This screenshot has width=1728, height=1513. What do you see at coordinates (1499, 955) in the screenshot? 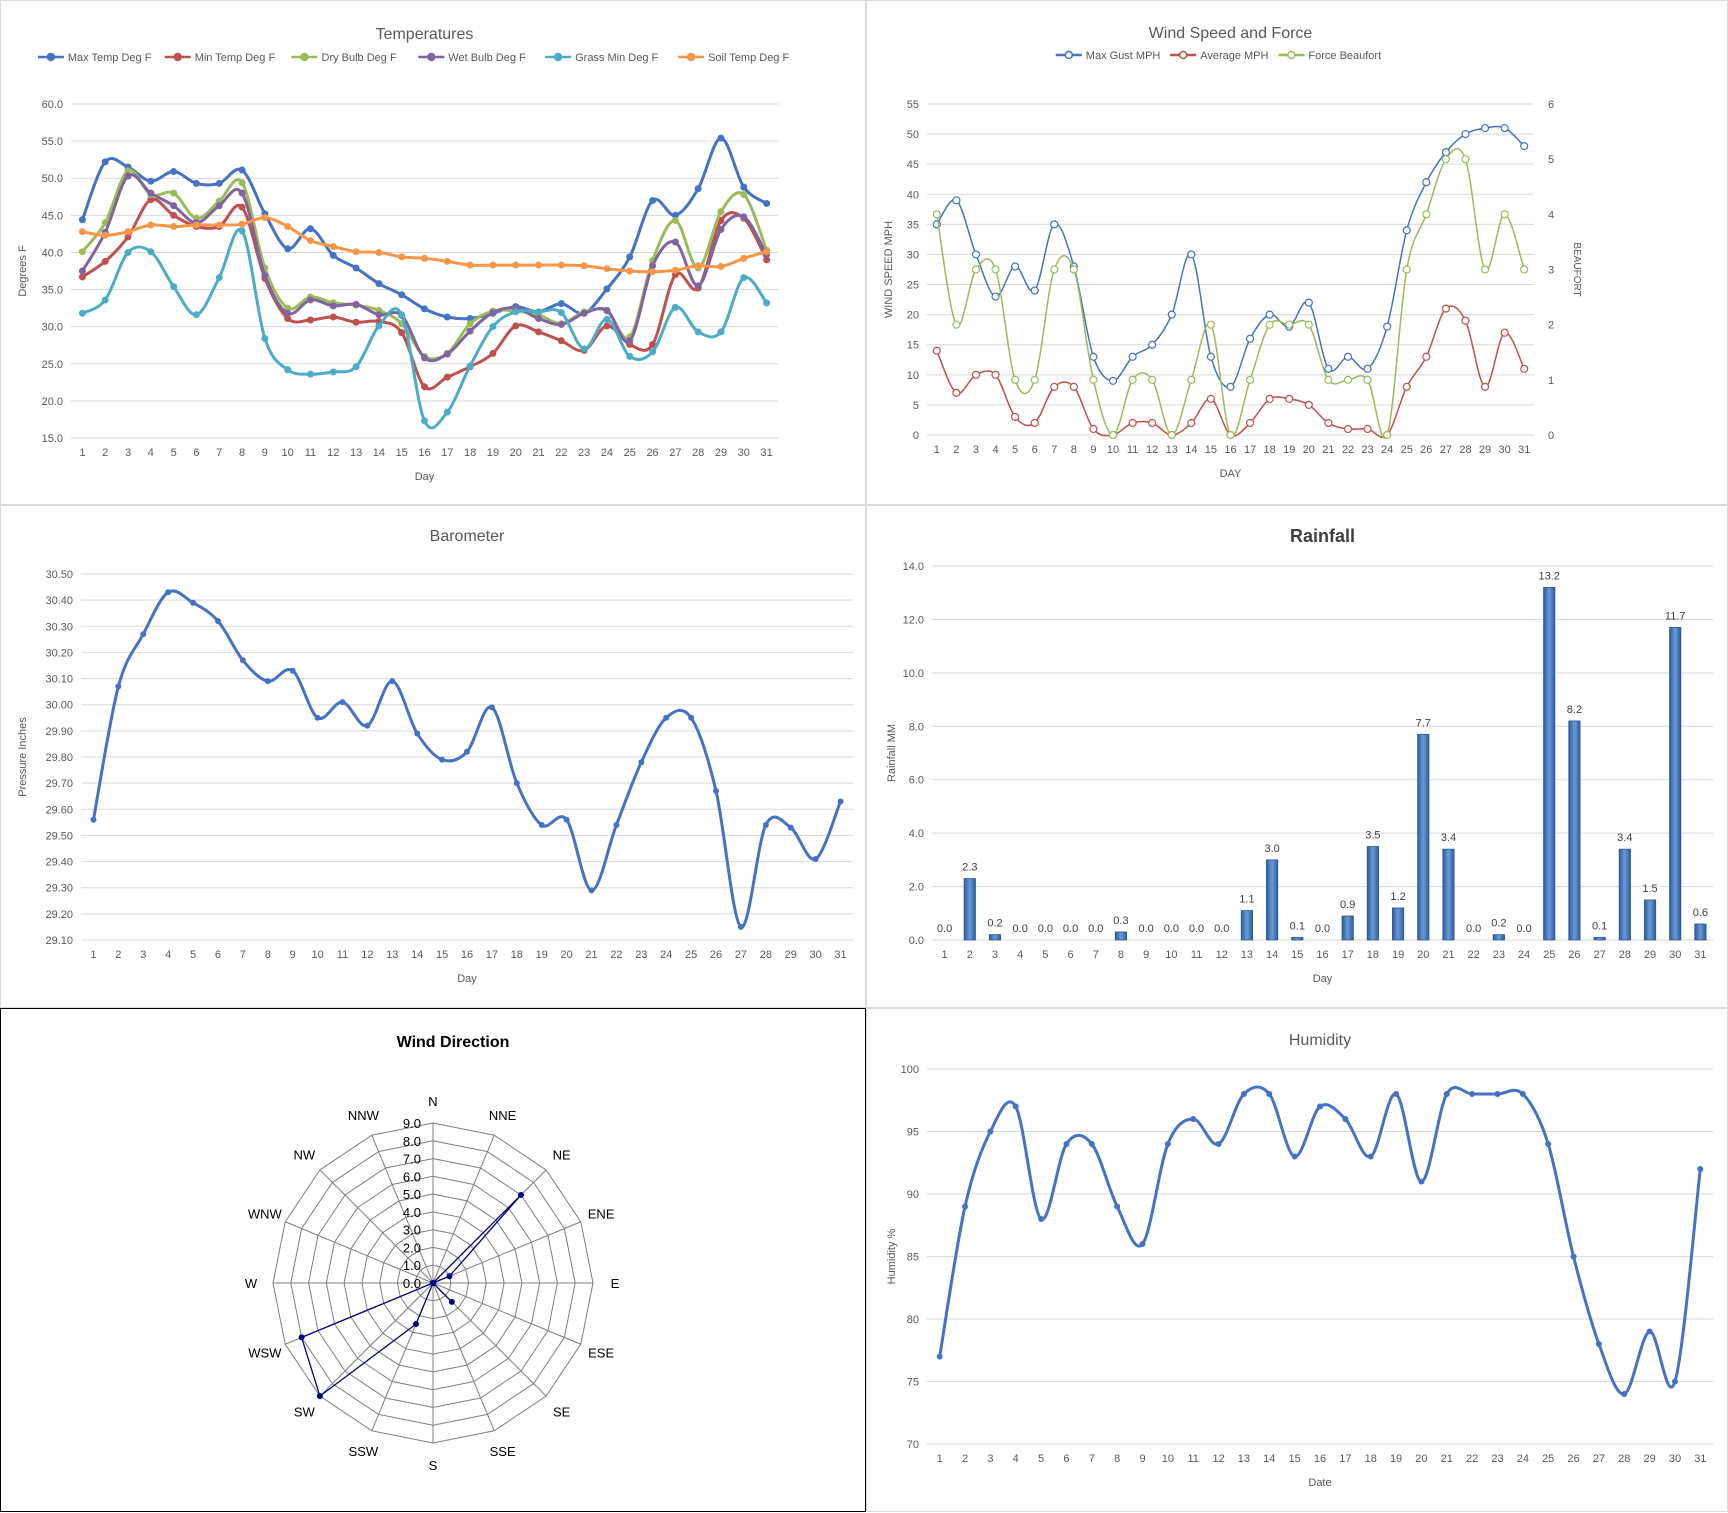
I see `x-tick-label: 23` at bounding box center [1499, 955].